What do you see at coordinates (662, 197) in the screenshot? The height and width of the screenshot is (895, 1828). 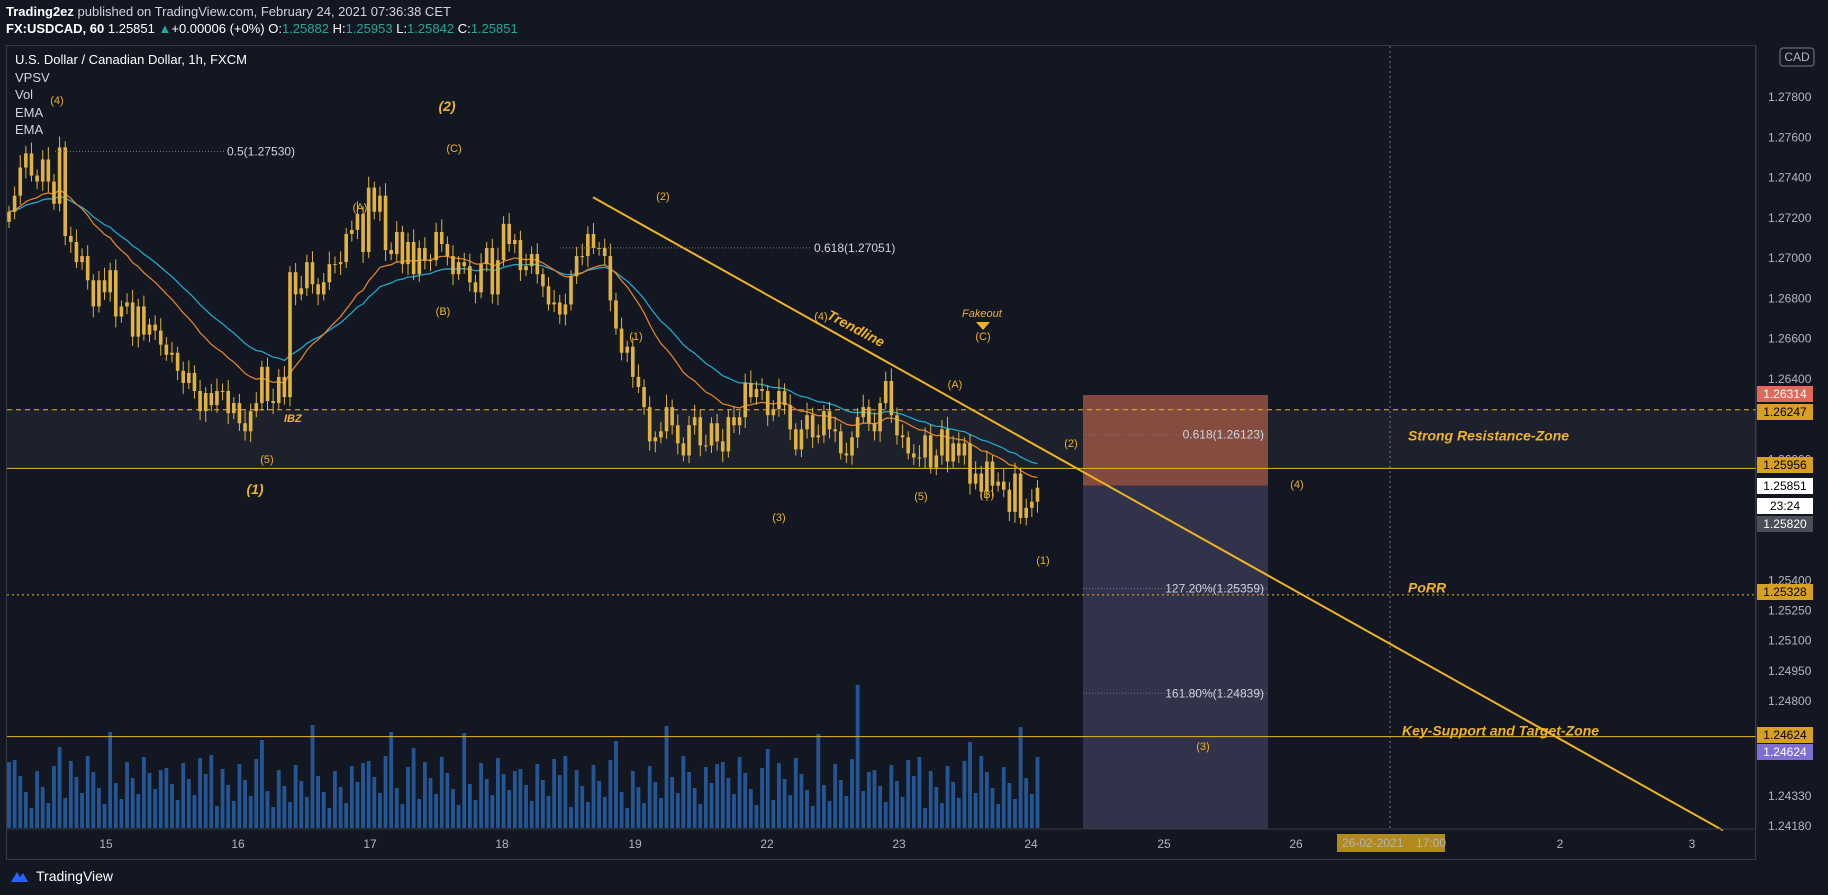 I see `wave-label: (2)` at bounding box center [662, 197].